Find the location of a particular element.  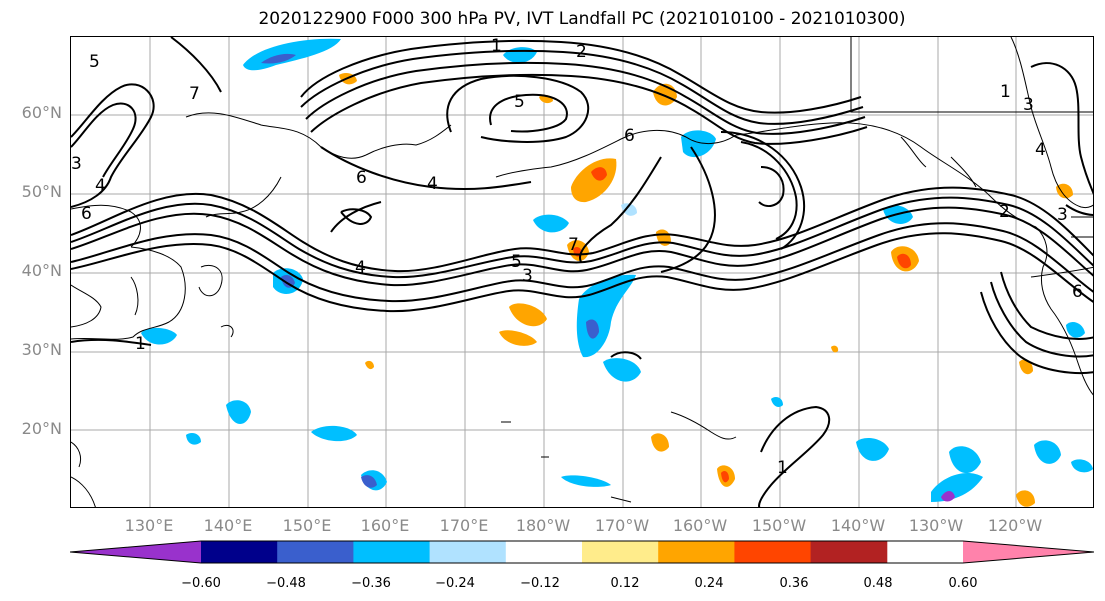

lat-label-50n: 50°N is located at coordinates (41, 191).